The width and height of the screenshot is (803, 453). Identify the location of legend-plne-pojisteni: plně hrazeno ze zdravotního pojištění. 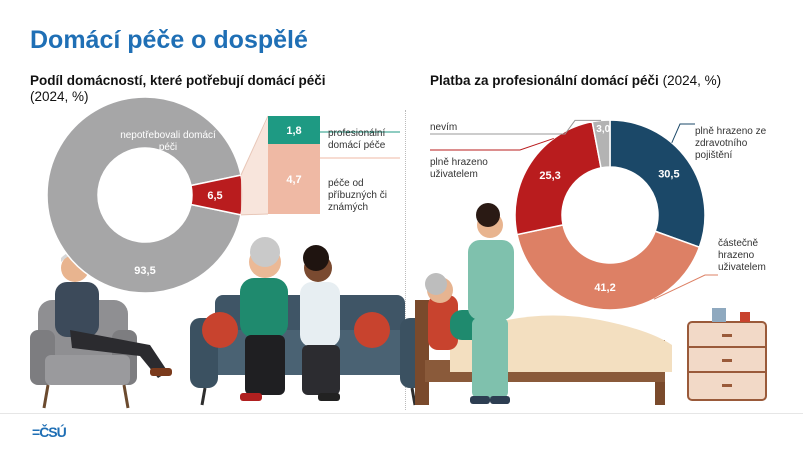
(731, 143).